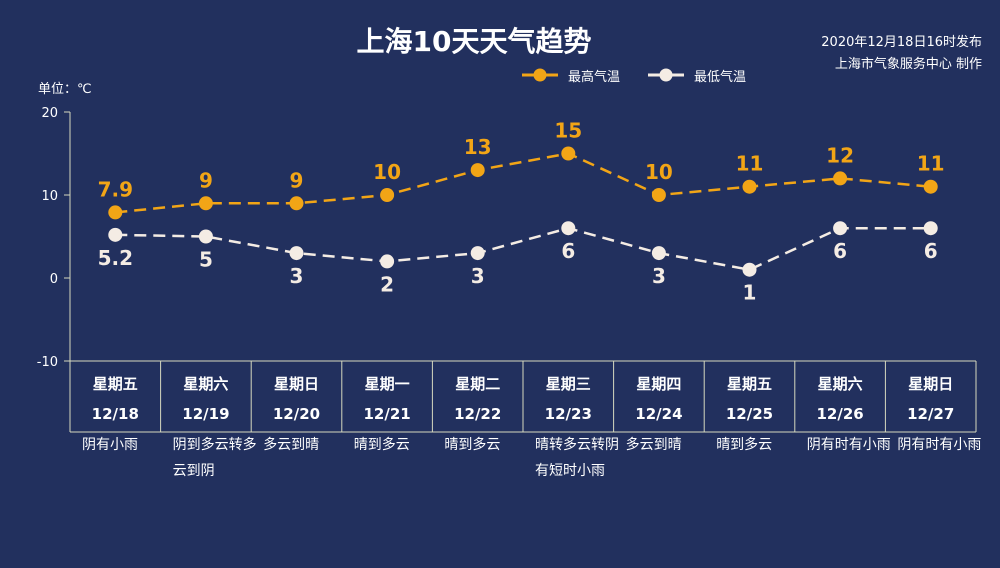 This screenshot has width=1000, height=568. Describe the element at coordinates (658, 384) in the screenshot. I see `x-tick-weekday: 星期四` at that location.